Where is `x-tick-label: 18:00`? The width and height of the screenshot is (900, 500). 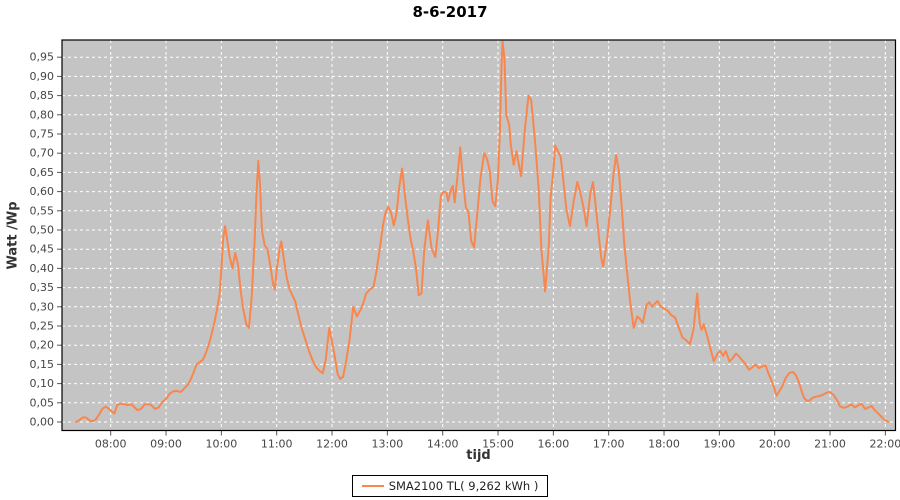
x-tick-label: 18:00 is located at coordinates (664, 444).